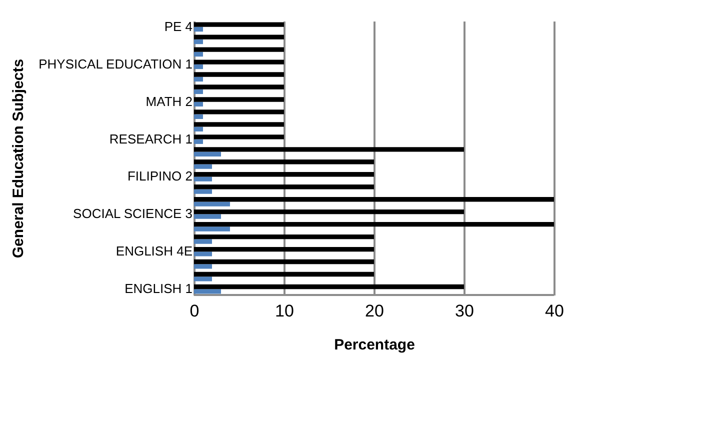 The height and width of the screenshot is (440, 718). I want to click on y-tick-label: ENGLISH 4E, so click(154, 251).